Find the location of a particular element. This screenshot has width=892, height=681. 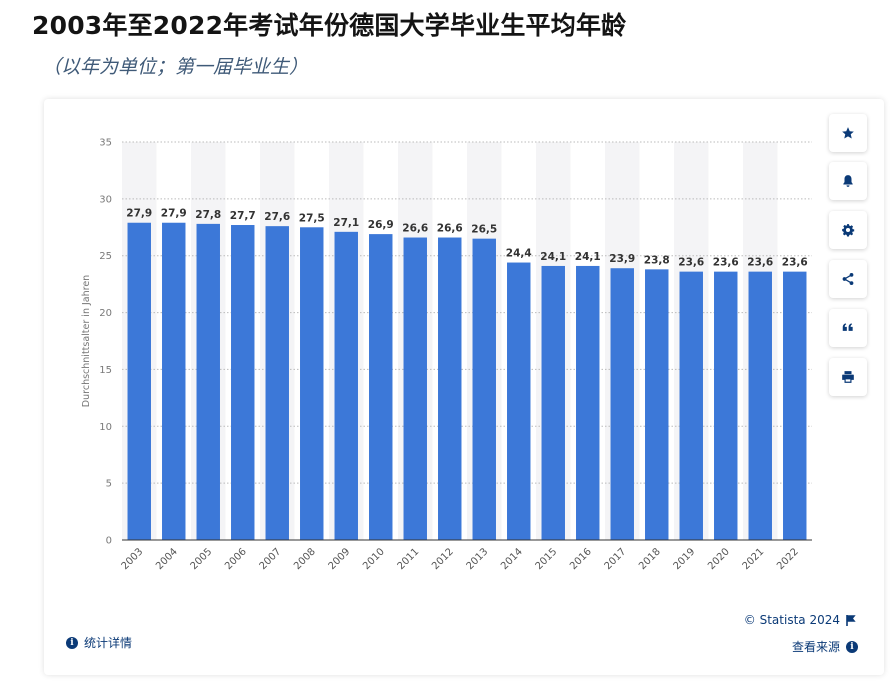

copyright: © Statista 2024 is located at coordinates (800, 620).